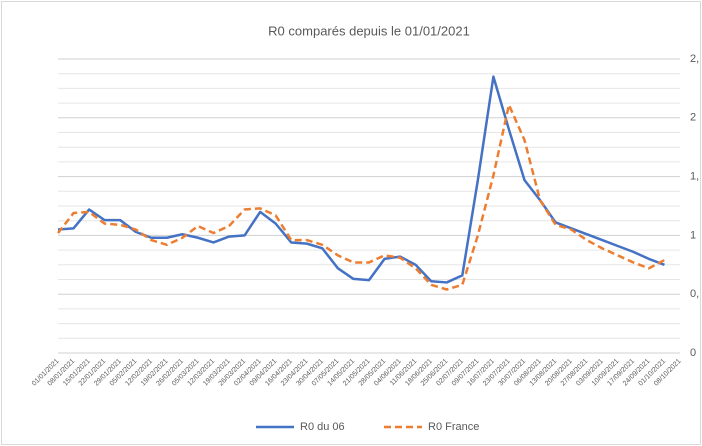 This screenshot has height=446, width=702. Describe the element at coordinates (693, 118) in the screenshot. I see `y-tick-label: 2` at that location.